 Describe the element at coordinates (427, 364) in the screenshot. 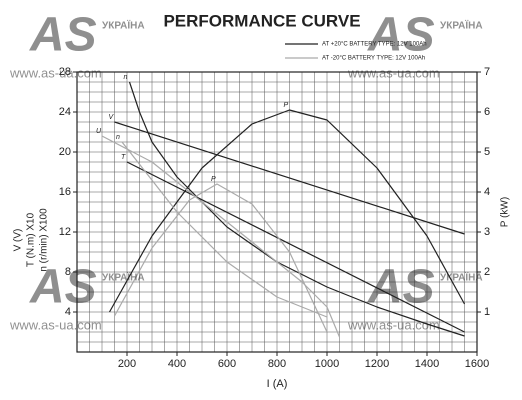

I see `x-tick-label: 1400` at that location.